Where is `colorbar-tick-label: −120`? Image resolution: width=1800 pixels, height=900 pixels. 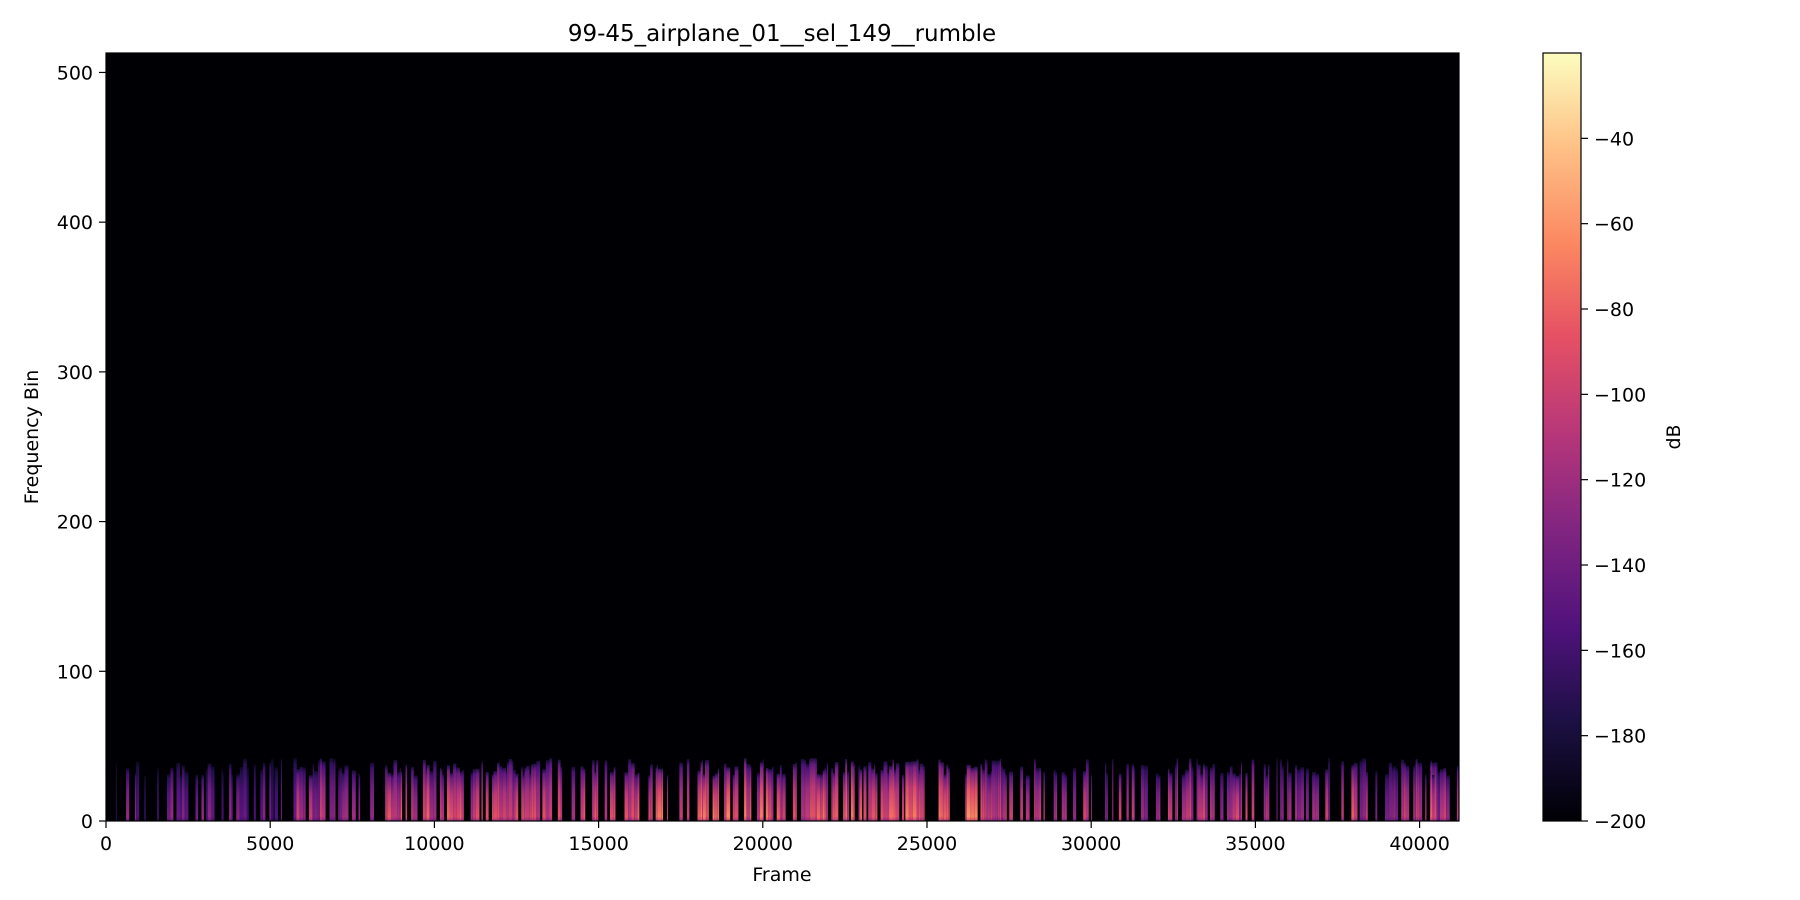
colorbar-tick-label: −120 is located at coordinates (1620, 481).